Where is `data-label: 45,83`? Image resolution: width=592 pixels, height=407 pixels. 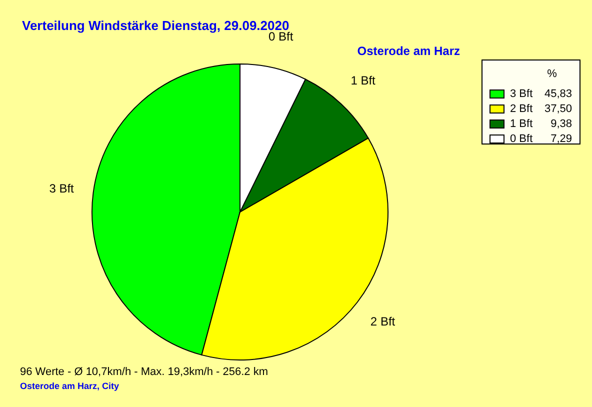
data-label: 45,83 is located at coordinates (558, 94).